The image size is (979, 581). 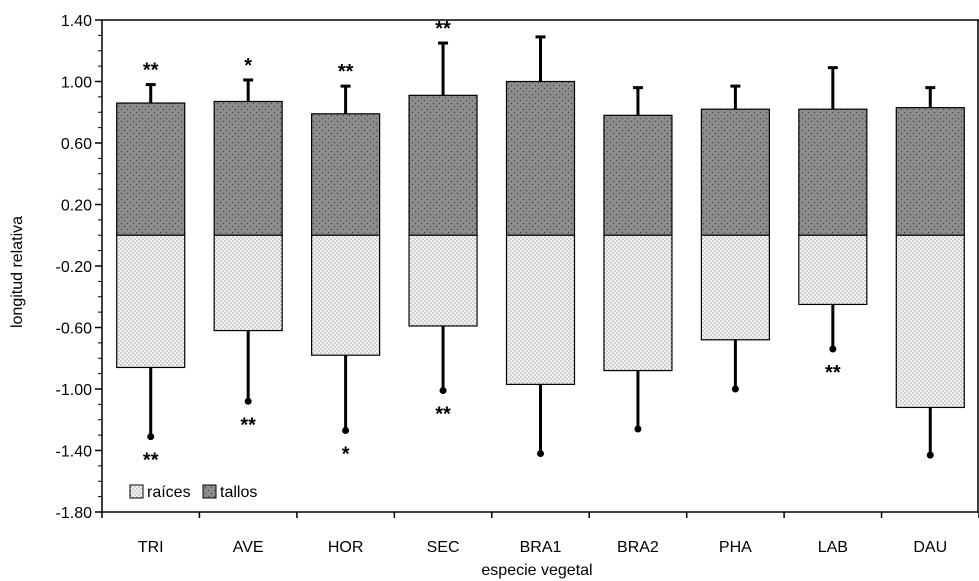 What do you see at coordinates (638, 547) in the screenshot?
I see `x-tick-label-bra2: BRA2` at bounding box center [638, 547].